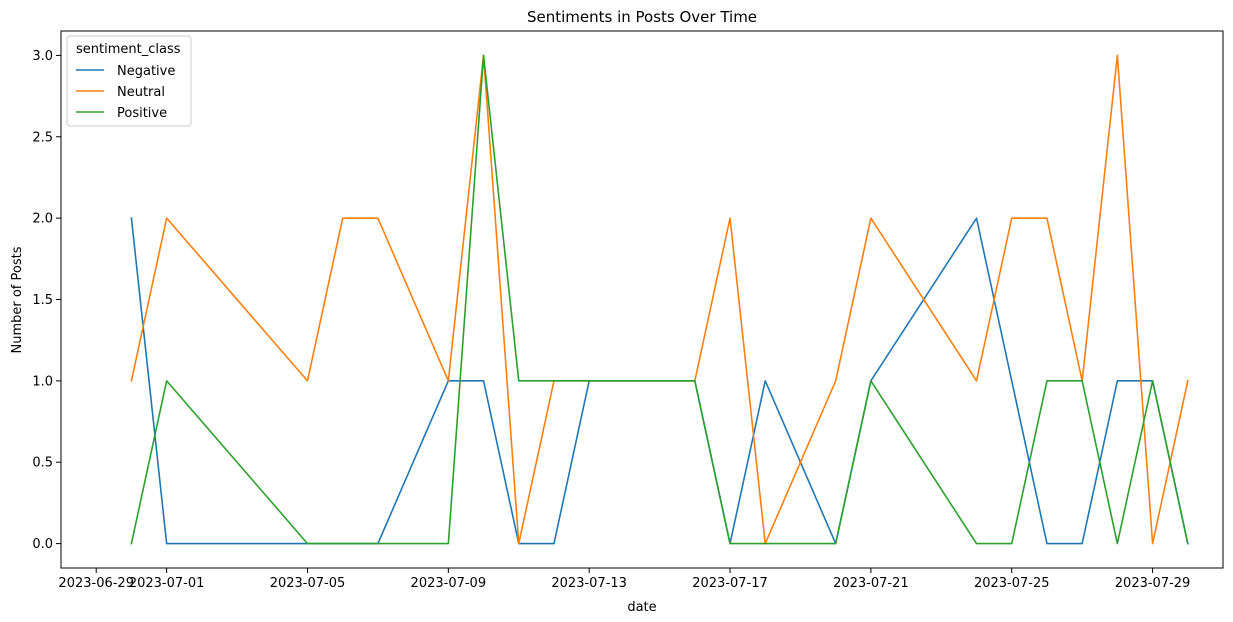 This screenshot has height=622, width=1233. I want to click on y-tick-label: 1.5, so click(42, 300).